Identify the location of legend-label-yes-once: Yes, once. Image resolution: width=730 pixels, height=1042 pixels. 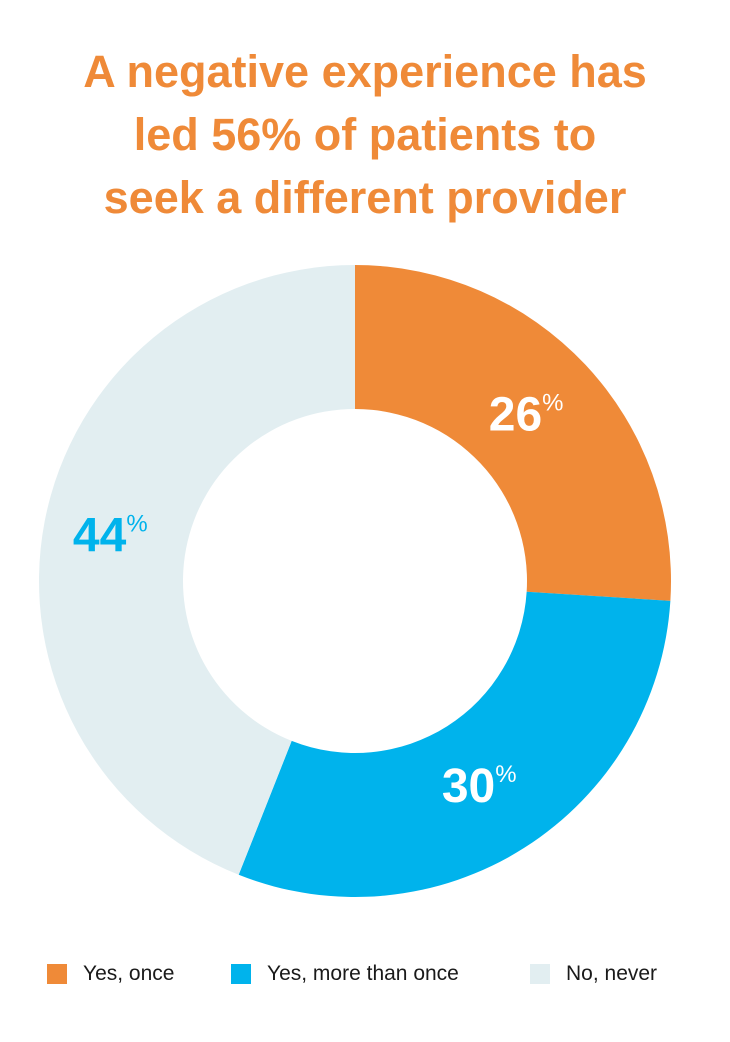
(129, 973).